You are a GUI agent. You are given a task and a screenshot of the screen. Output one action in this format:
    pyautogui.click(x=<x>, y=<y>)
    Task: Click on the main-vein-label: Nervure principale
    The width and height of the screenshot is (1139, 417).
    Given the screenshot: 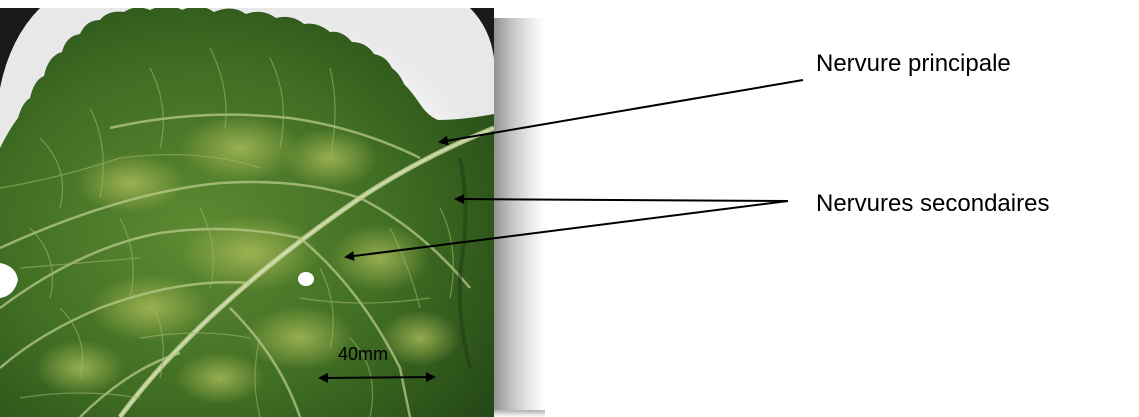 What is the action you would take?
    pyautogui.click(x=913, y=63)
    